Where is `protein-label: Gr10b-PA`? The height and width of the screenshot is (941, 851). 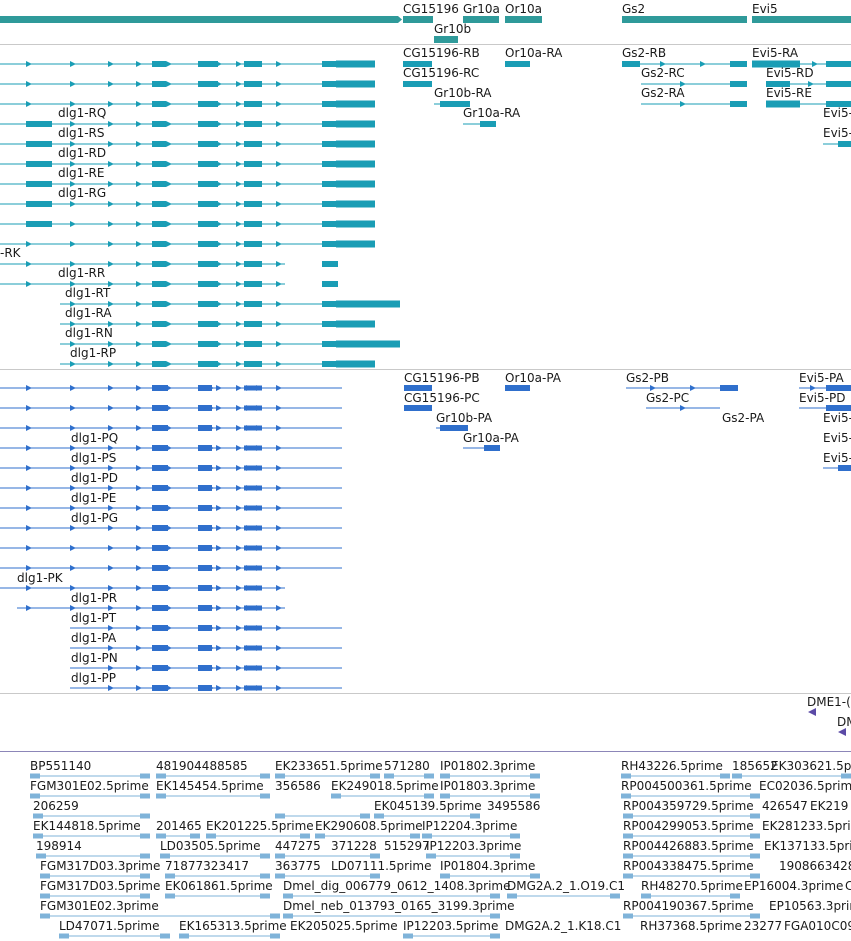 protein-label: Gr10b-PA is located at coordinates (464, 418).